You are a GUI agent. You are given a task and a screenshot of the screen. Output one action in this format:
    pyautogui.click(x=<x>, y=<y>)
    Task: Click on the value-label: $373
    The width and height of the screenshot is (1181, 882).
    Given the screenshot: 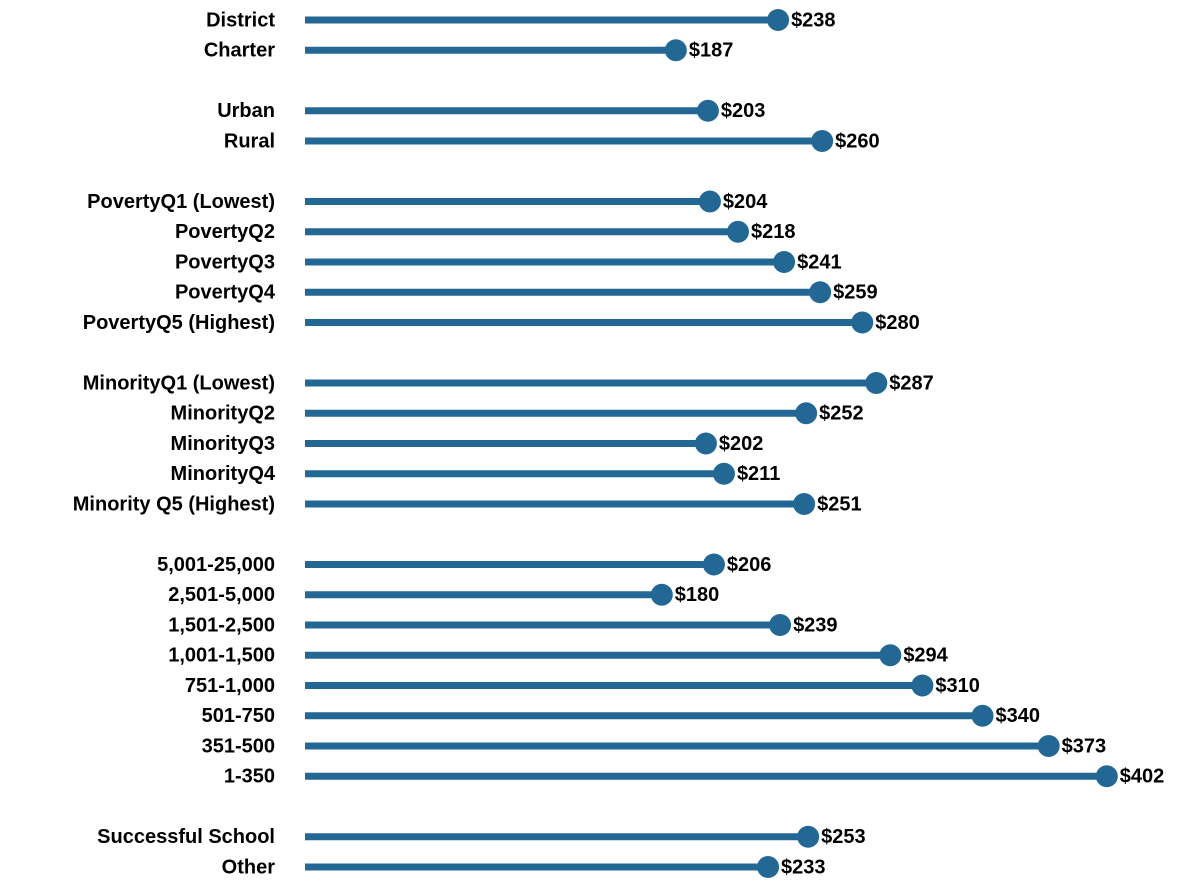 What is the action you would take?
    pyautogui.click(x=1084, y=746)
    